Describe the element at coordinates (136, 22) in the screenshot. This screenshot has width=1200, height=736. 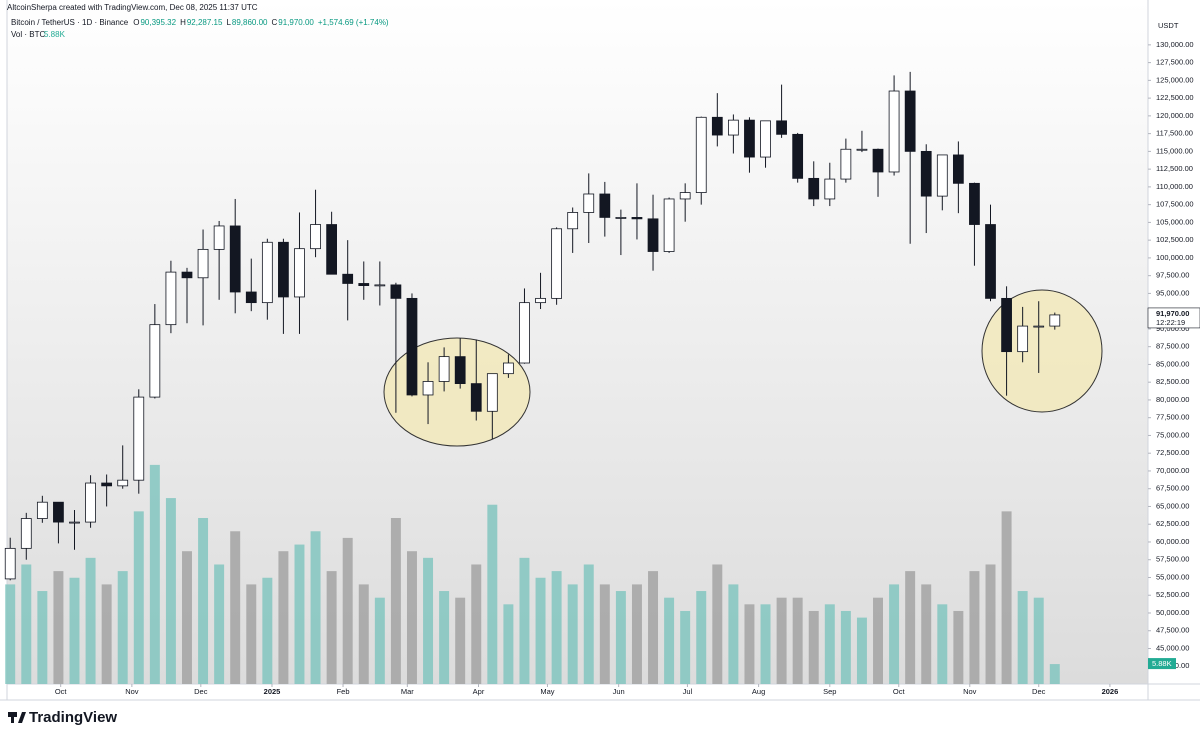
I see `ohlc-key: O` at that location.